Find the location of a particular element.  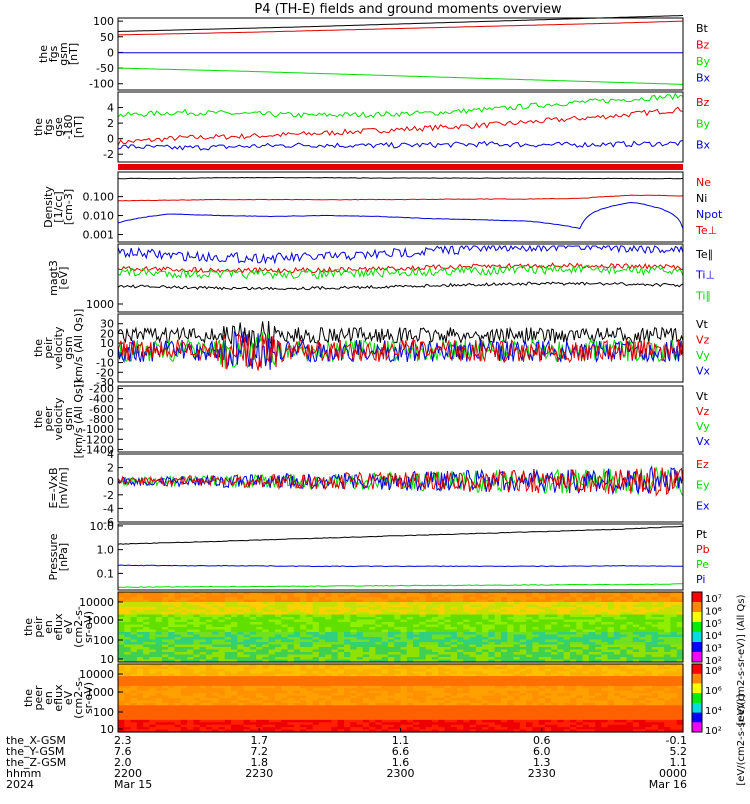

tick-label: 1000 is located at coordinates (100, 304).